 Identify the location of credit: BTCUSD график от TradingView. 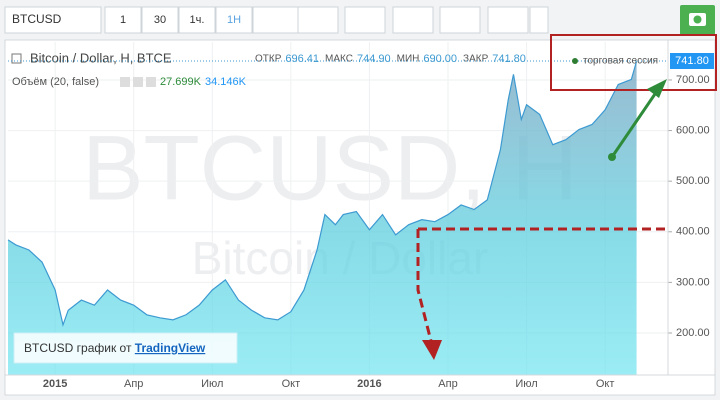
(115, 348).